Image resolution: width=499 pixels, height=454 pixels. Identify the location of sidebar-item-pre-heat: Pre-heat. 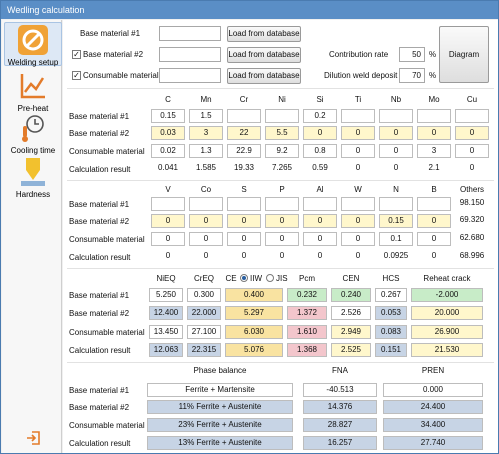
(33, 91).